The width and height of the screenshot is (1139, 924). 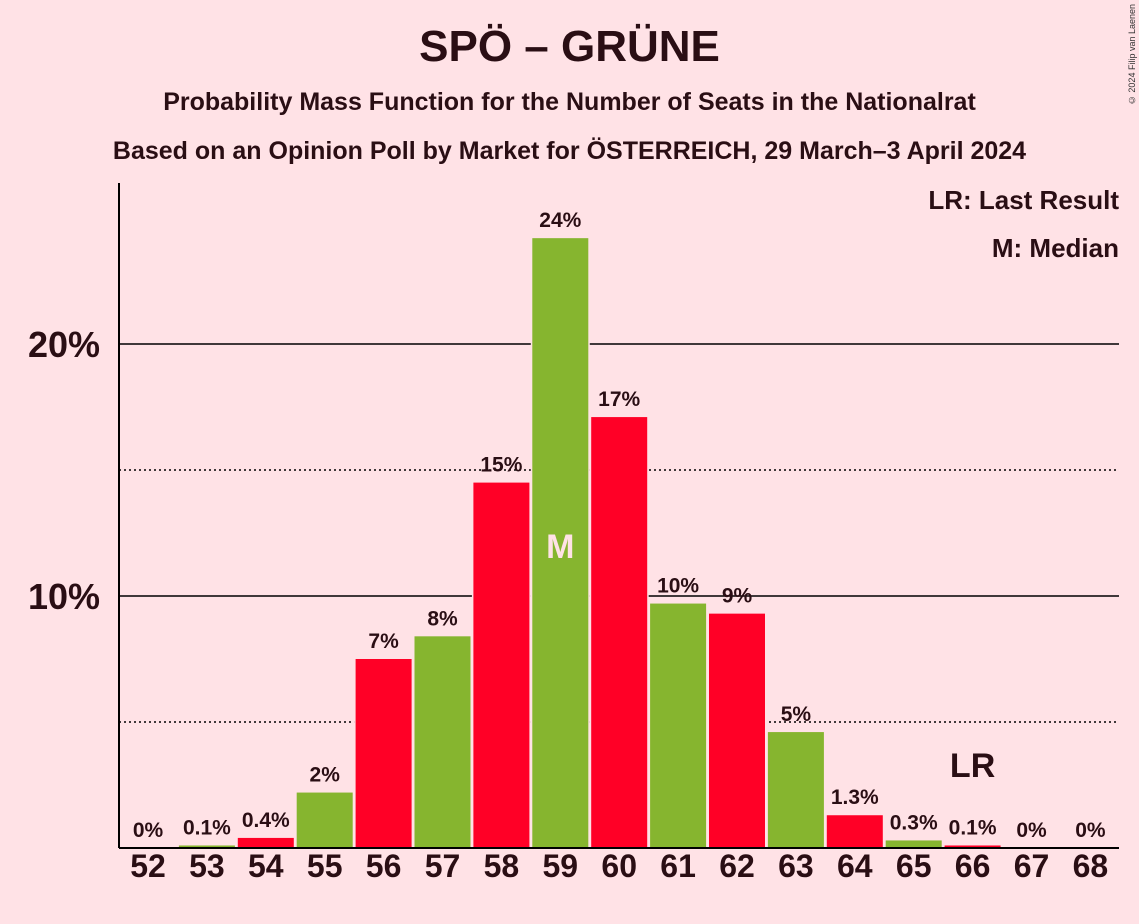 What do you see at coordinates (1032, 866) in the screenshot?
I see `x-tick-label: 67` at bounding box center [1032, 866].